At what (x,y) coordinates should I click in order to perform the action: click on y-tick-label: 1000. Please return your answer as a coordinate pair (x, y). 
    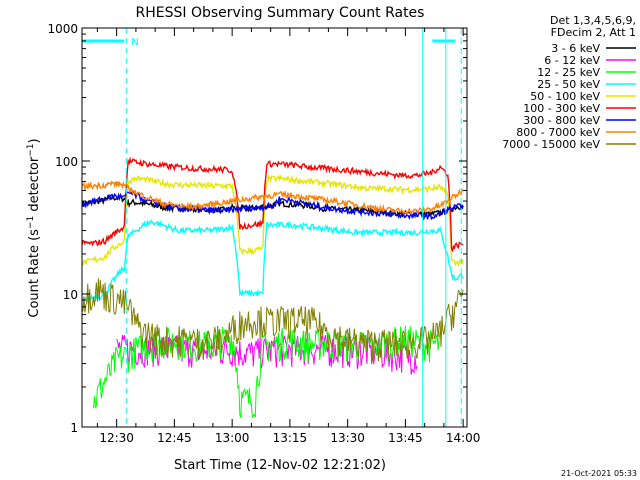
    Looking at the image, I should click on (62, 29).